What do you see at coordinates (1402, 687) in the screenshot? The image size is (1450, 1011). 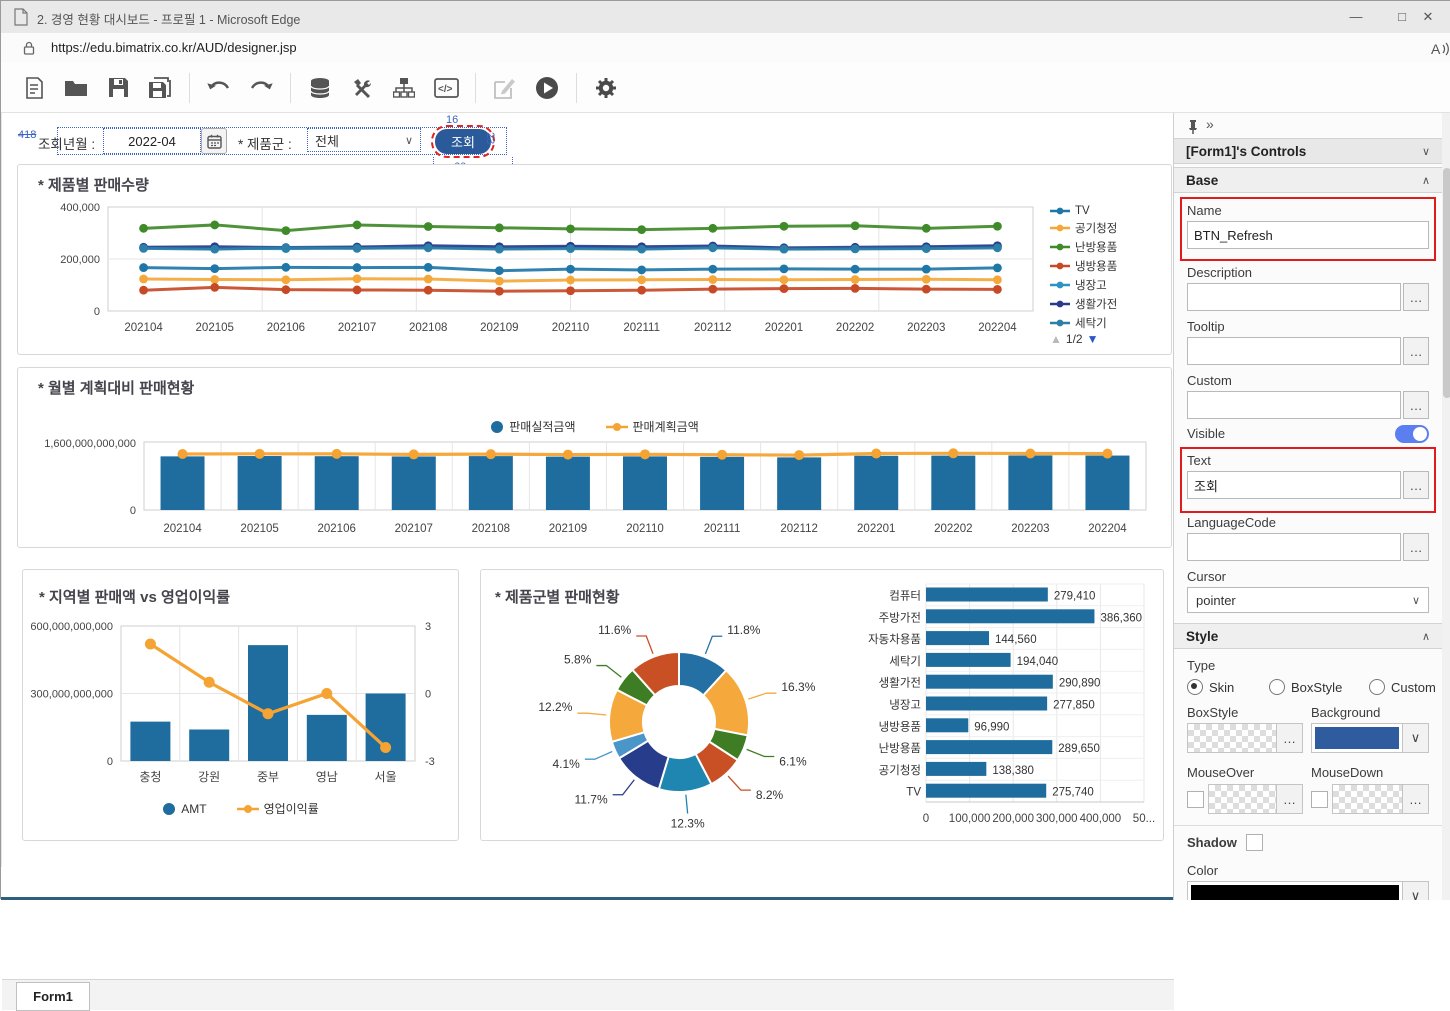 I see `radio-custom: Custom` at bounding box center [1402, 687].